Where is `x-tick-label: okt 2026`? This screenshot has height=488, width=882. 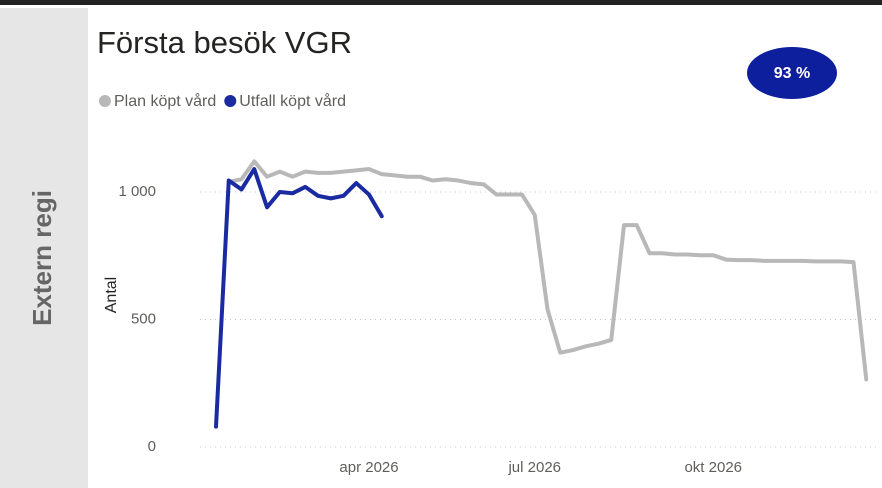
x-tick-label: okt 2026 is located at coordinates (713, 467).